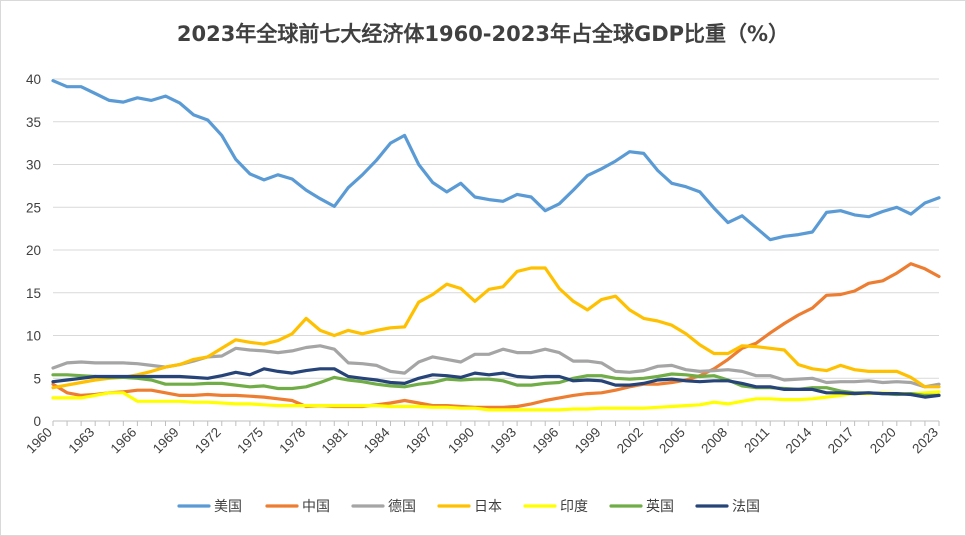 The width and height of the screenshot is (966, 536). What do you see at coordinates (37, 421) in the screenshot?
I see `y-tick-label: 0` at bounding box center [37, 421].